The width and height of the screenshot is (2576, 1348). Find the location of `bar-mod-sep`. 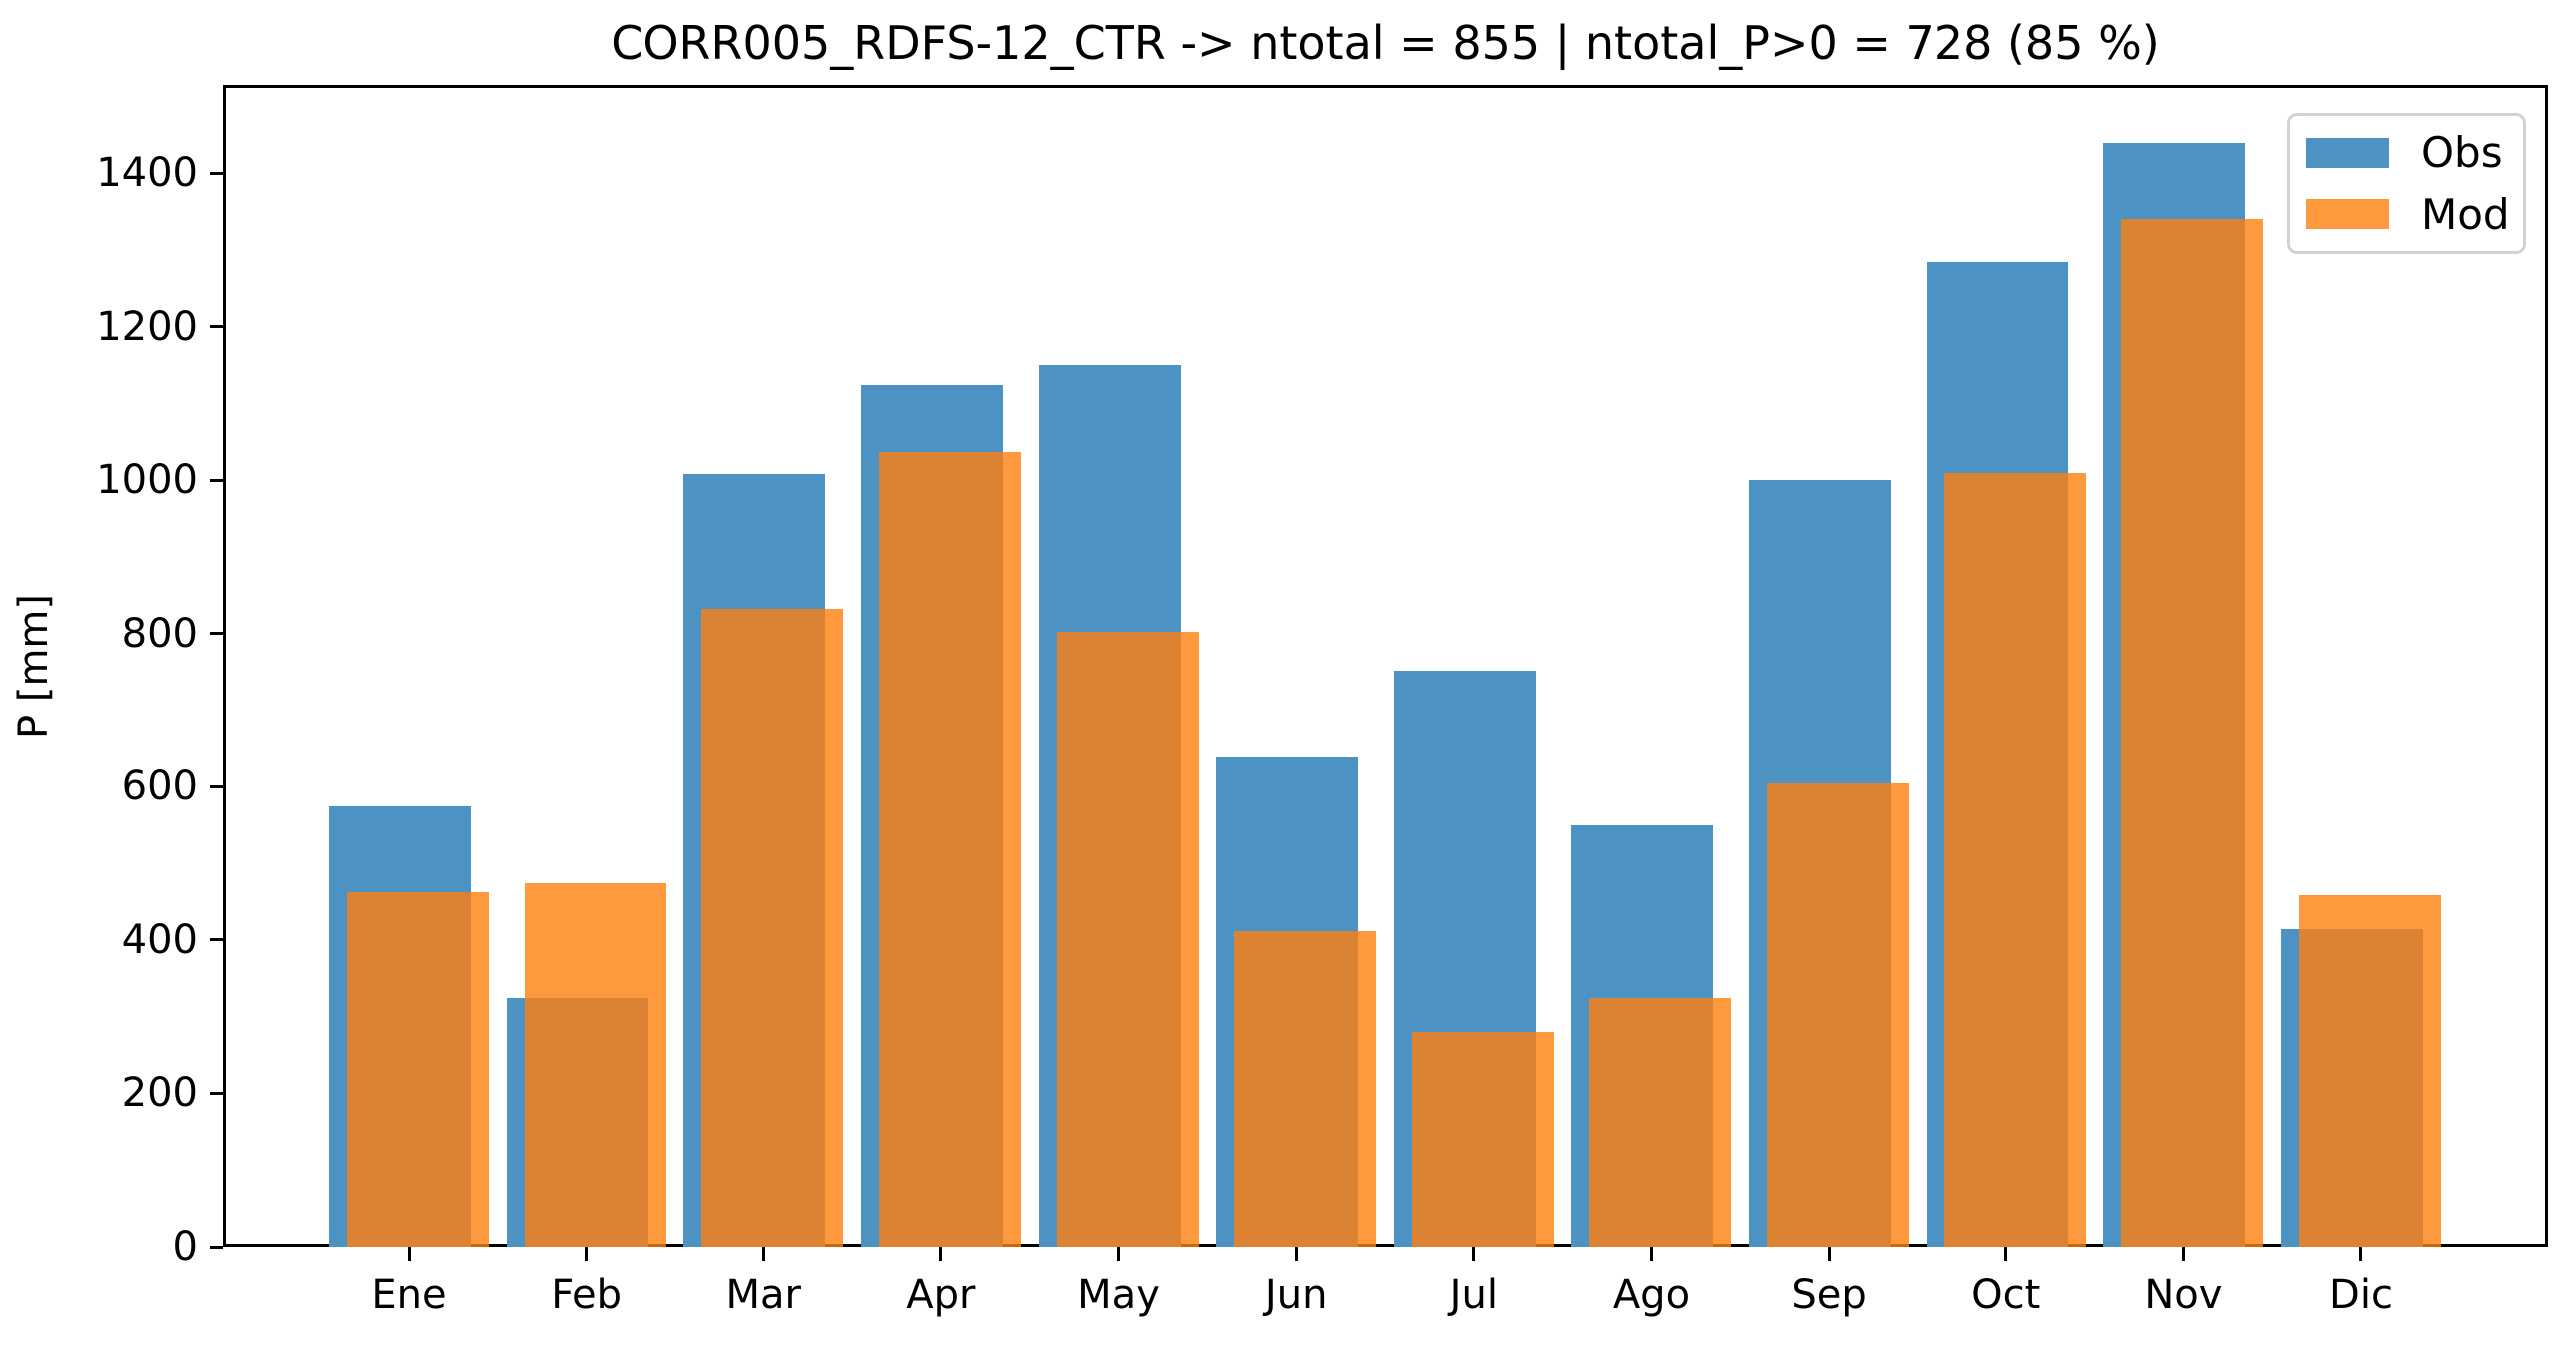

bar-mod-sep is located at coordinates (1838, 1015).